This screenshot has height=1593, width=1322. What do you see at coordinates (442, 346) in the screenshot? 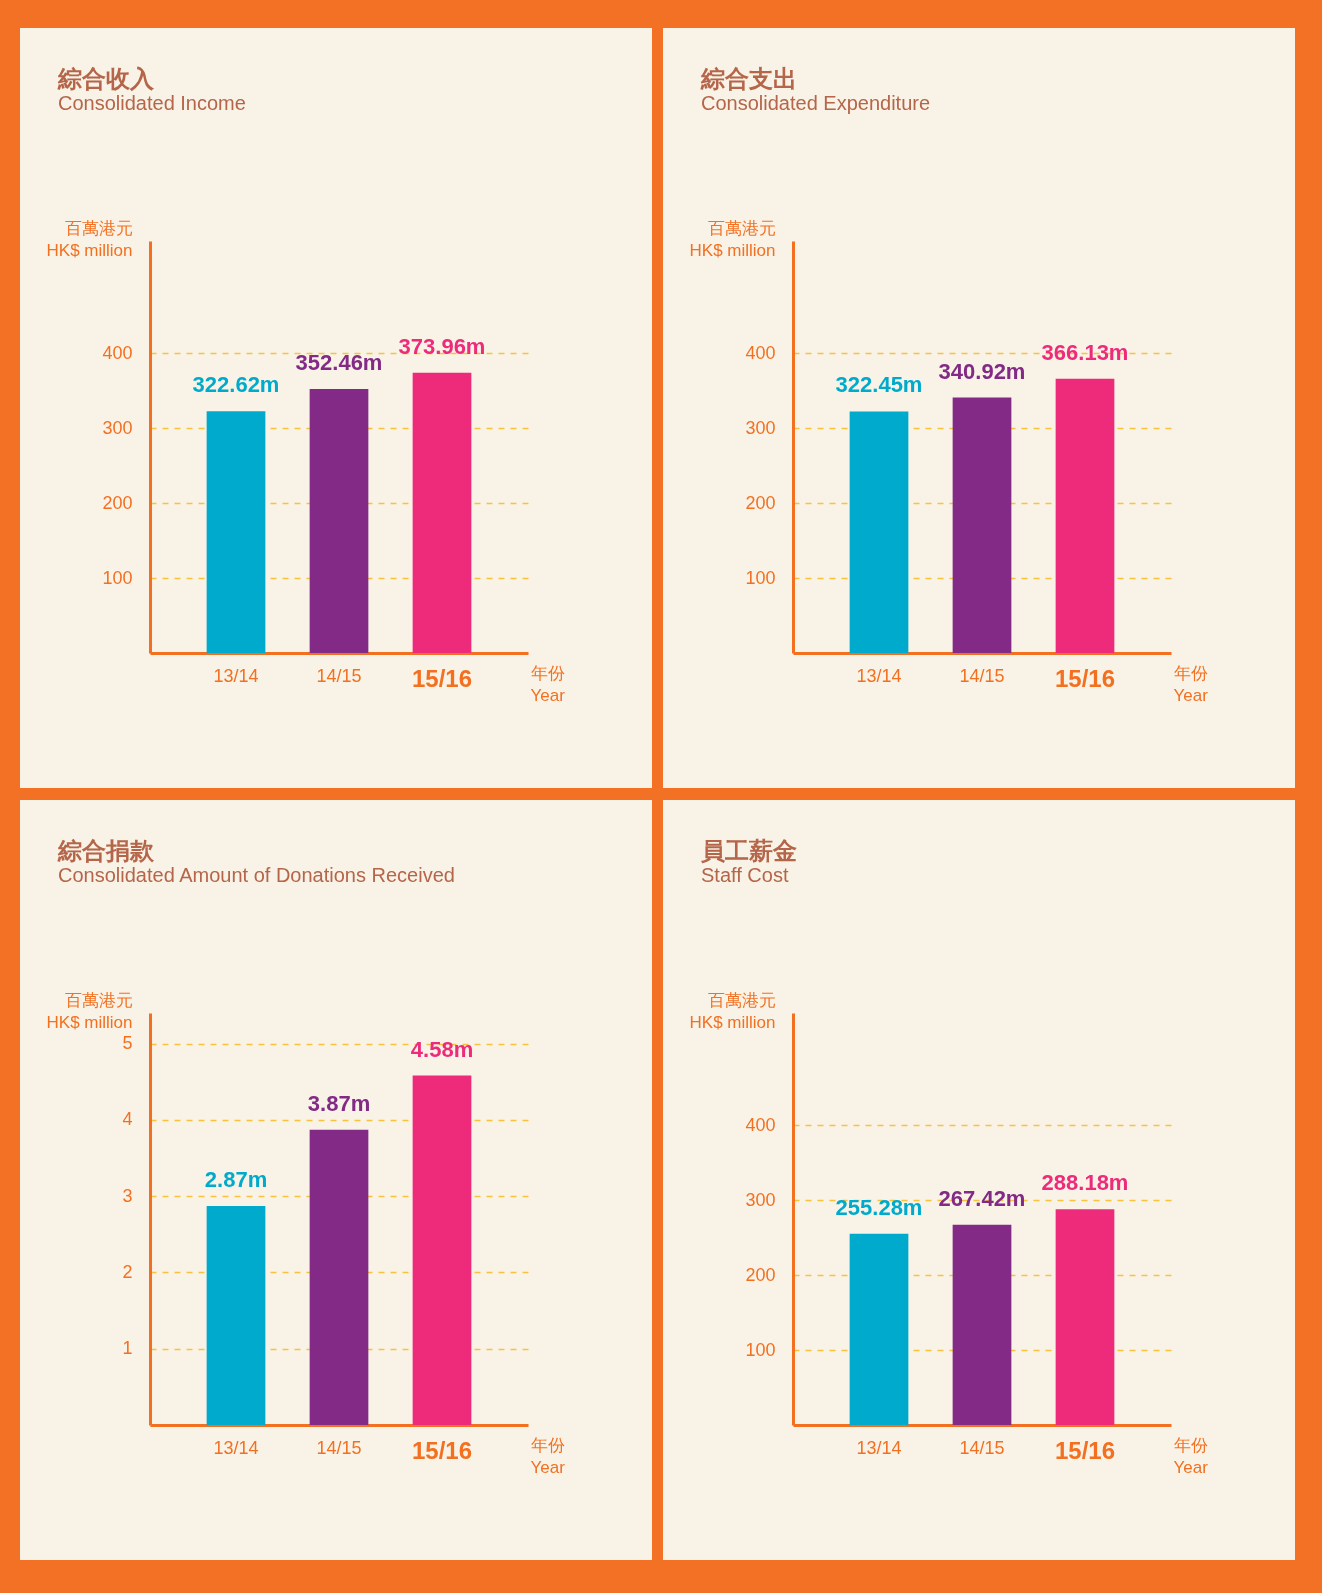
I see `data-label: 373.96m` at bounding box center [442, 346].